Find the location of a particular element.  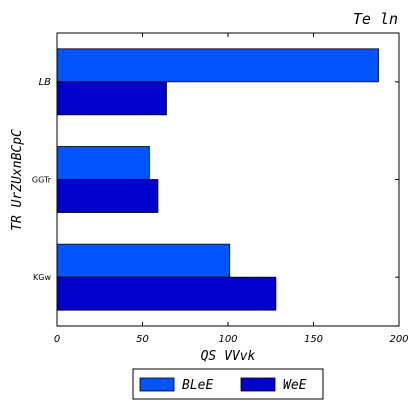

y-tick-label: LB is located at coordinates (45, 82).